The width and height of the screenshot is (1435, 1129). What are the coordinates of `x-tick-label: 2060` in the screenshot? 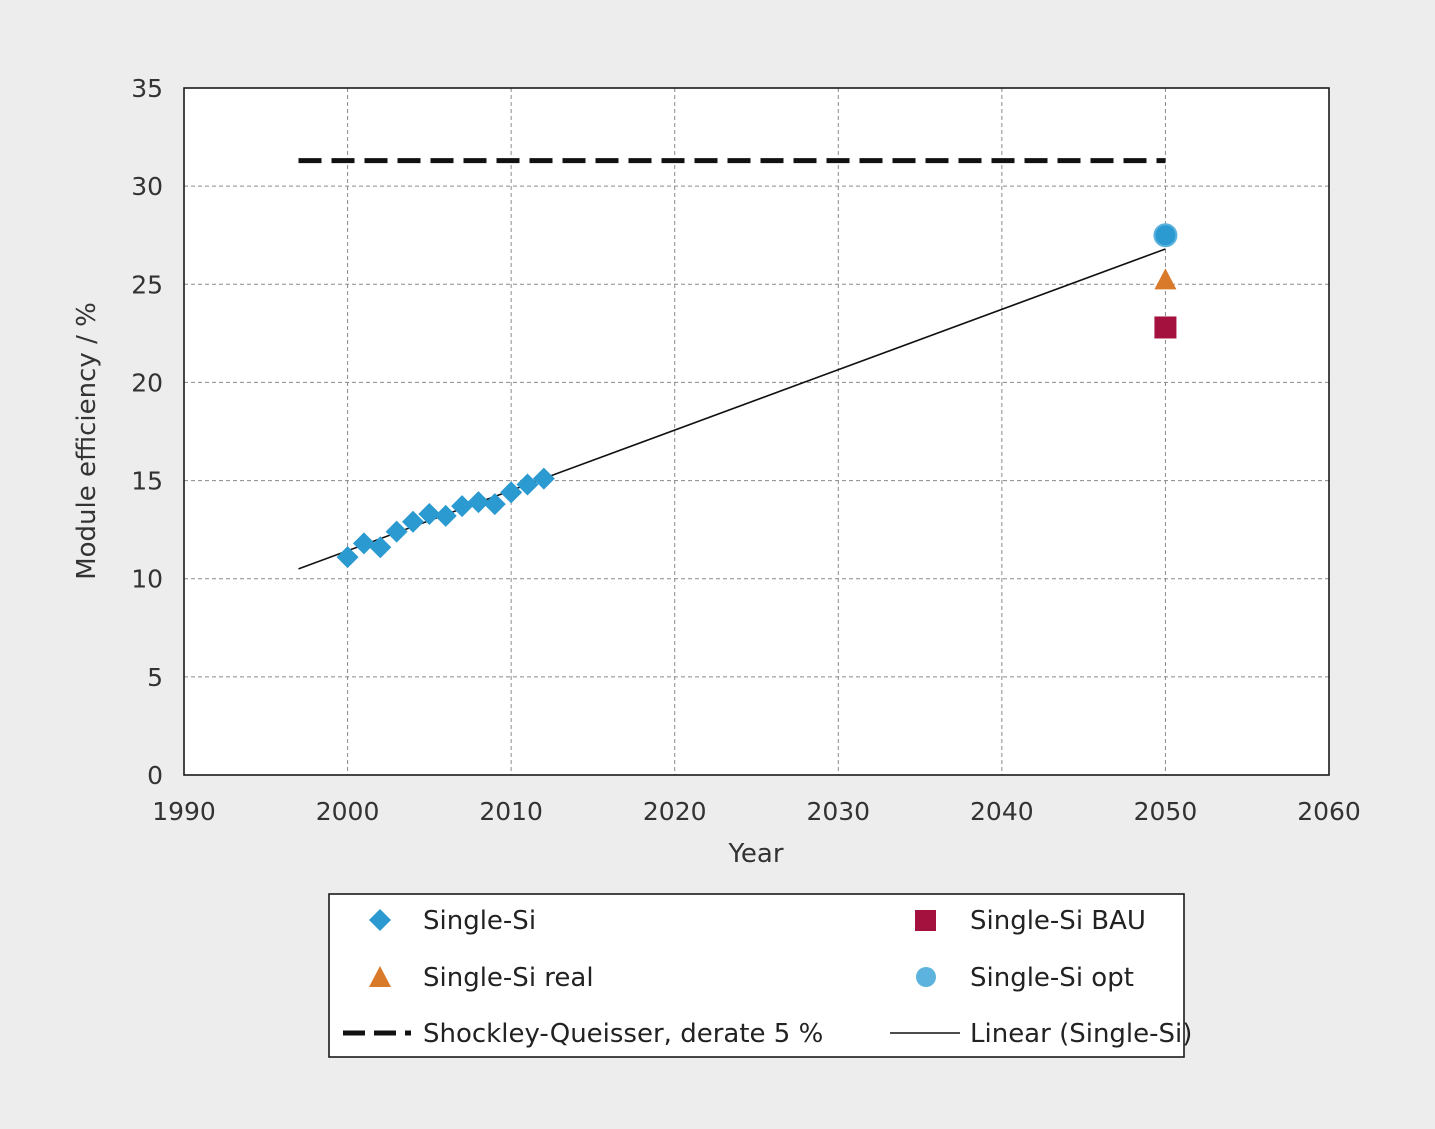 It's located at (1329, 811).